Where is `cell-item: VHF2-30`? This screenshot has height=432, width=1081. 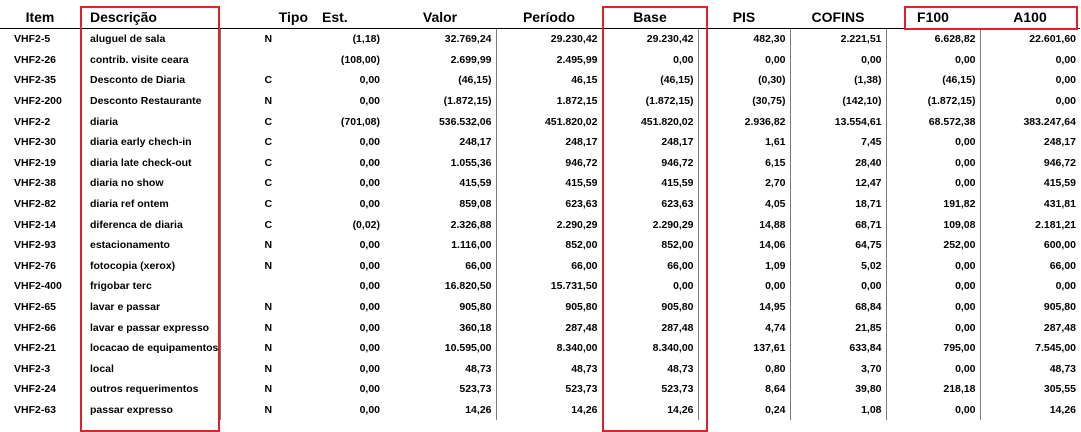 cell-item: VHF2-30 is located at coordinates (35, 142).